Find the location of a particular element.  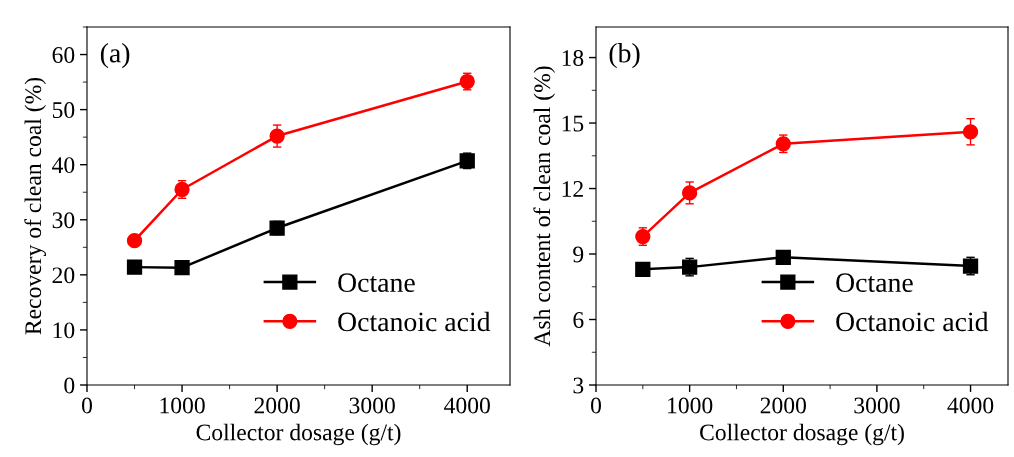

y-tick-label: 60 is located at coordinates (63, 55).